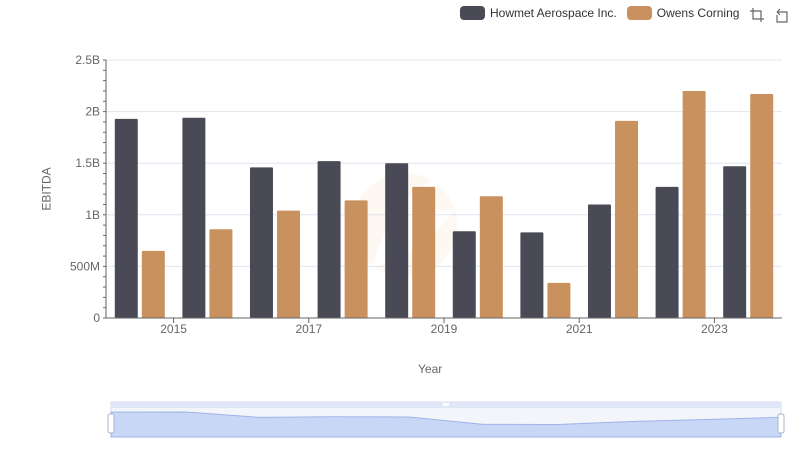 The width and height of the screenshot is (800, 461). Describe the element at coordinates (111, 423) in the screenshot. I see `slider-left-handle` at that location.